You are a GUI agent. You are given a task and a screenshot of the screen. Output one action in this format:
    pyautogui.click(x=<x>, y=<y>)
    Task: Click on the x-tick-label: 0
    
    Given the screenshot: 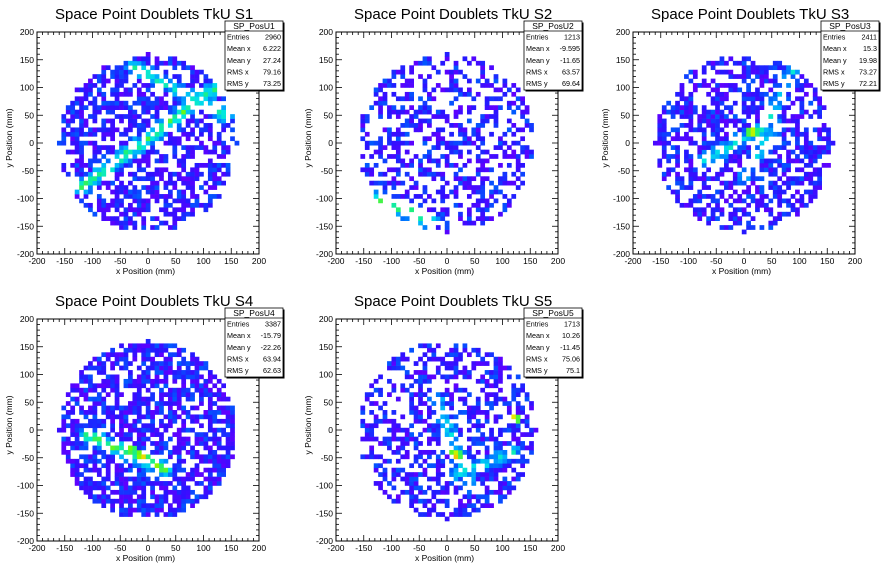 What is the action you would take?
    pyautogui.click(x=148, y=261)
    